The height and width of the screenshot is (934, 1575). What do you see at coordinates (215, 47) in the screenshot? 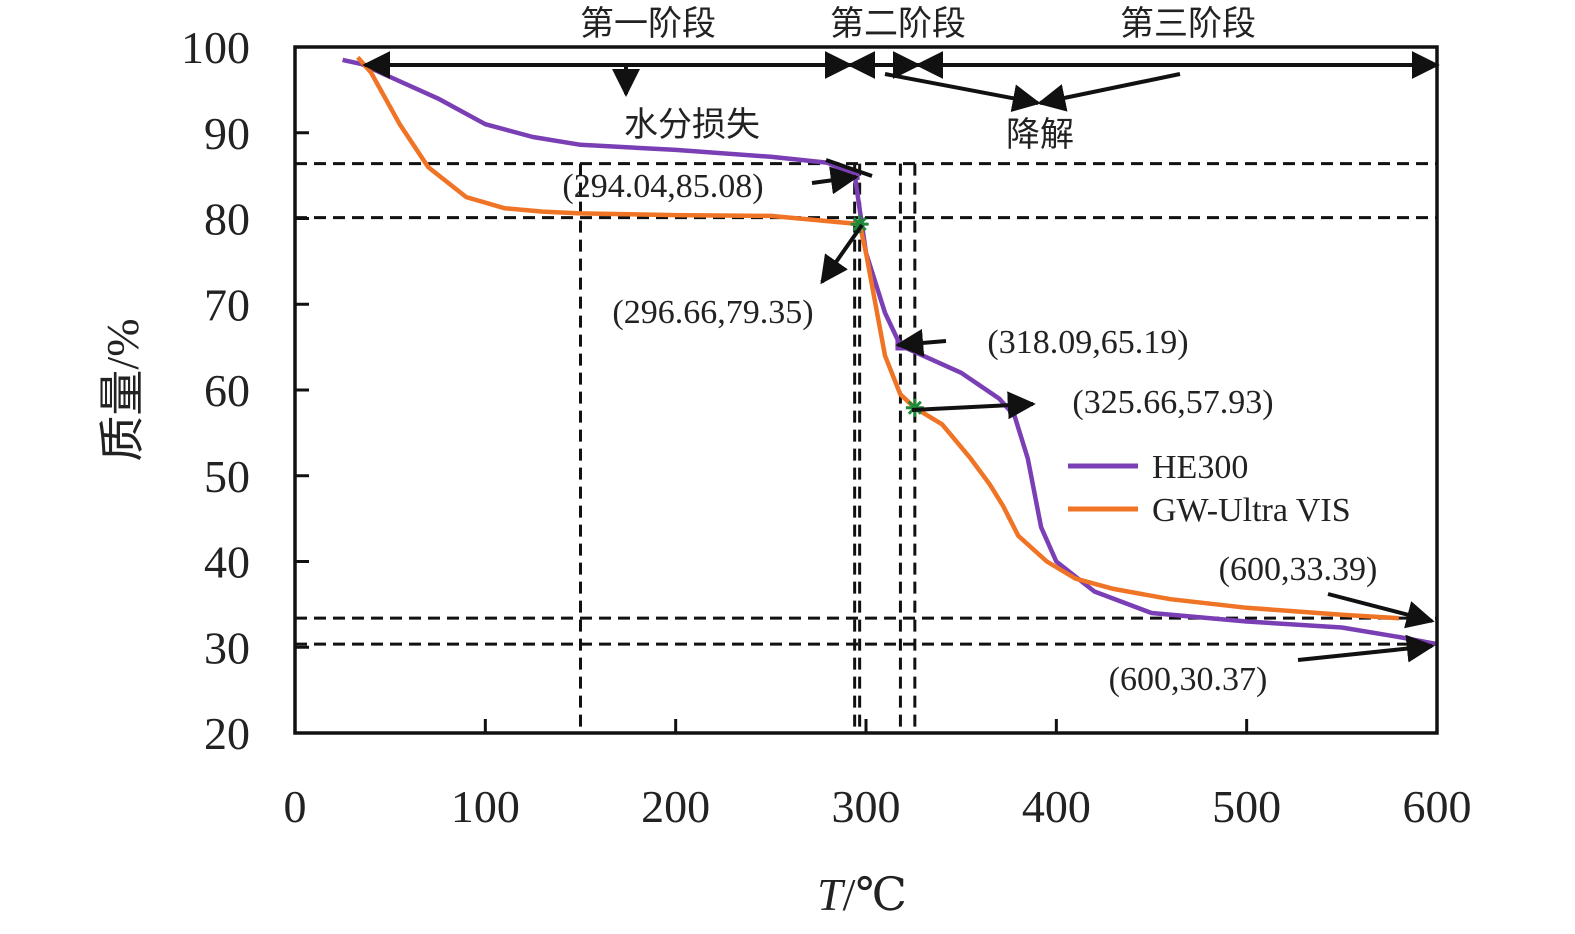
I see `y-tick-label-8: 100` at bounding box center [215, 47].